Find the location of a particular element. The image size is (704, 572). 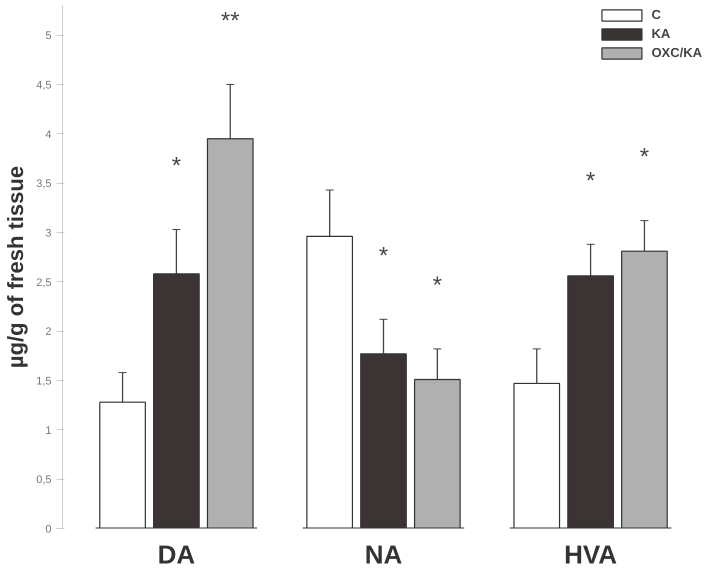

y-tick-label: 3 is located at coordinates (48, 233).